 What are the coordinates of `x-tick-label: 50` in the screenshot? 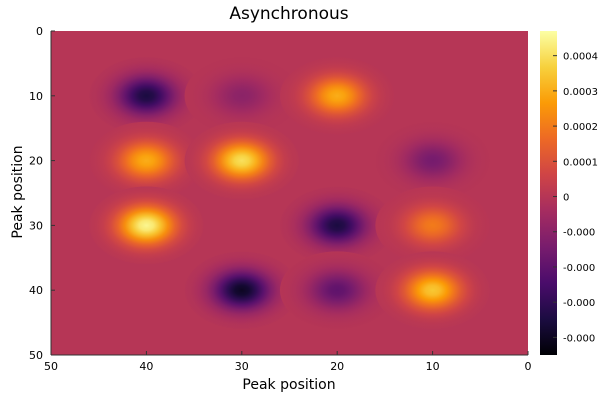 It's located at (51, 366).